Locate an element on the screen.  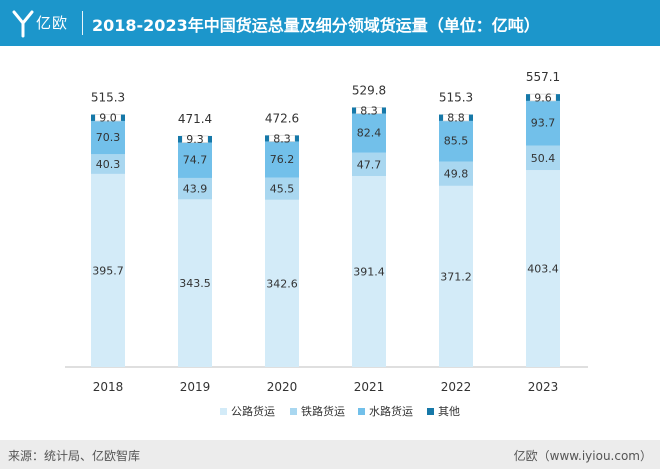
legend-label-3: 其他 is located at coordinates (449, 411).